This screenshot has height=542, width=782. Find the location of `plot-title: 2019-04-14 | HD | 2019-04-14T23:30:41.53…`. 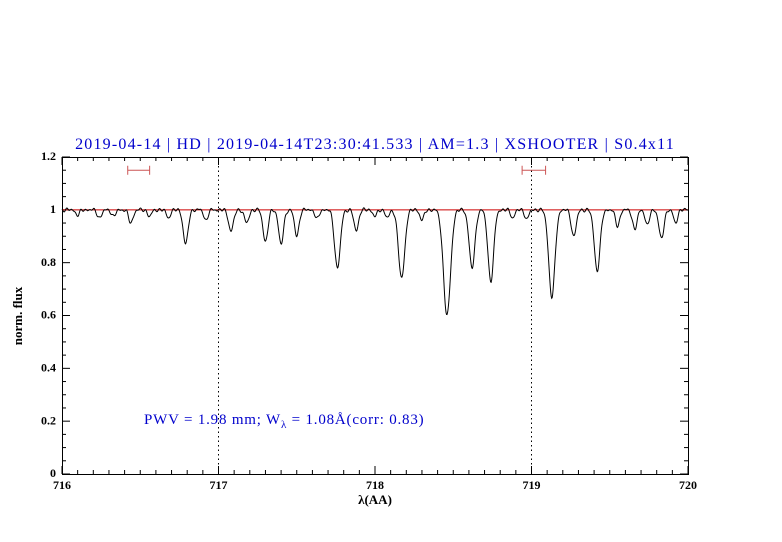

plot-title: 2019-04-14 | HD | 2019-04-14T23:30:41.53… is located at coordinates (375, 144).